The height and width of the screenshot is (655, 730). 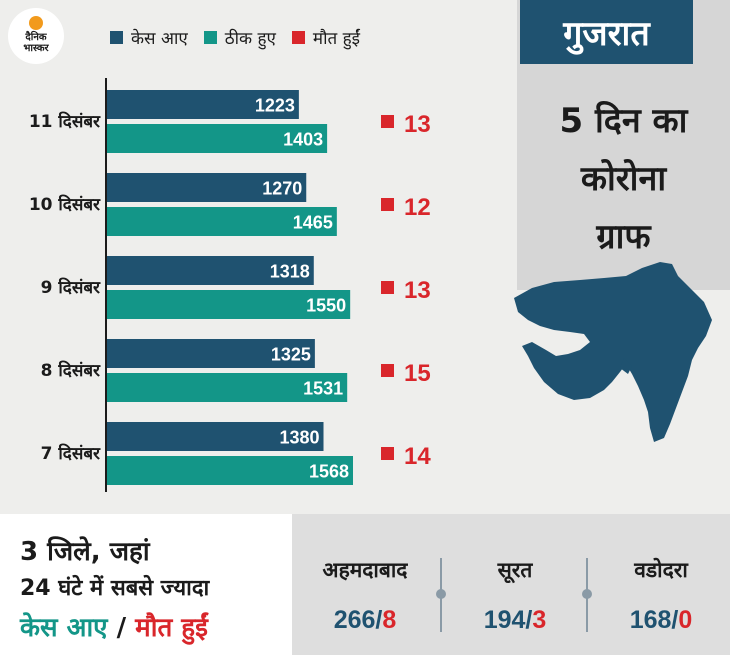 I want to click on legend-swatch-deaths, so click(x=298, y=37).